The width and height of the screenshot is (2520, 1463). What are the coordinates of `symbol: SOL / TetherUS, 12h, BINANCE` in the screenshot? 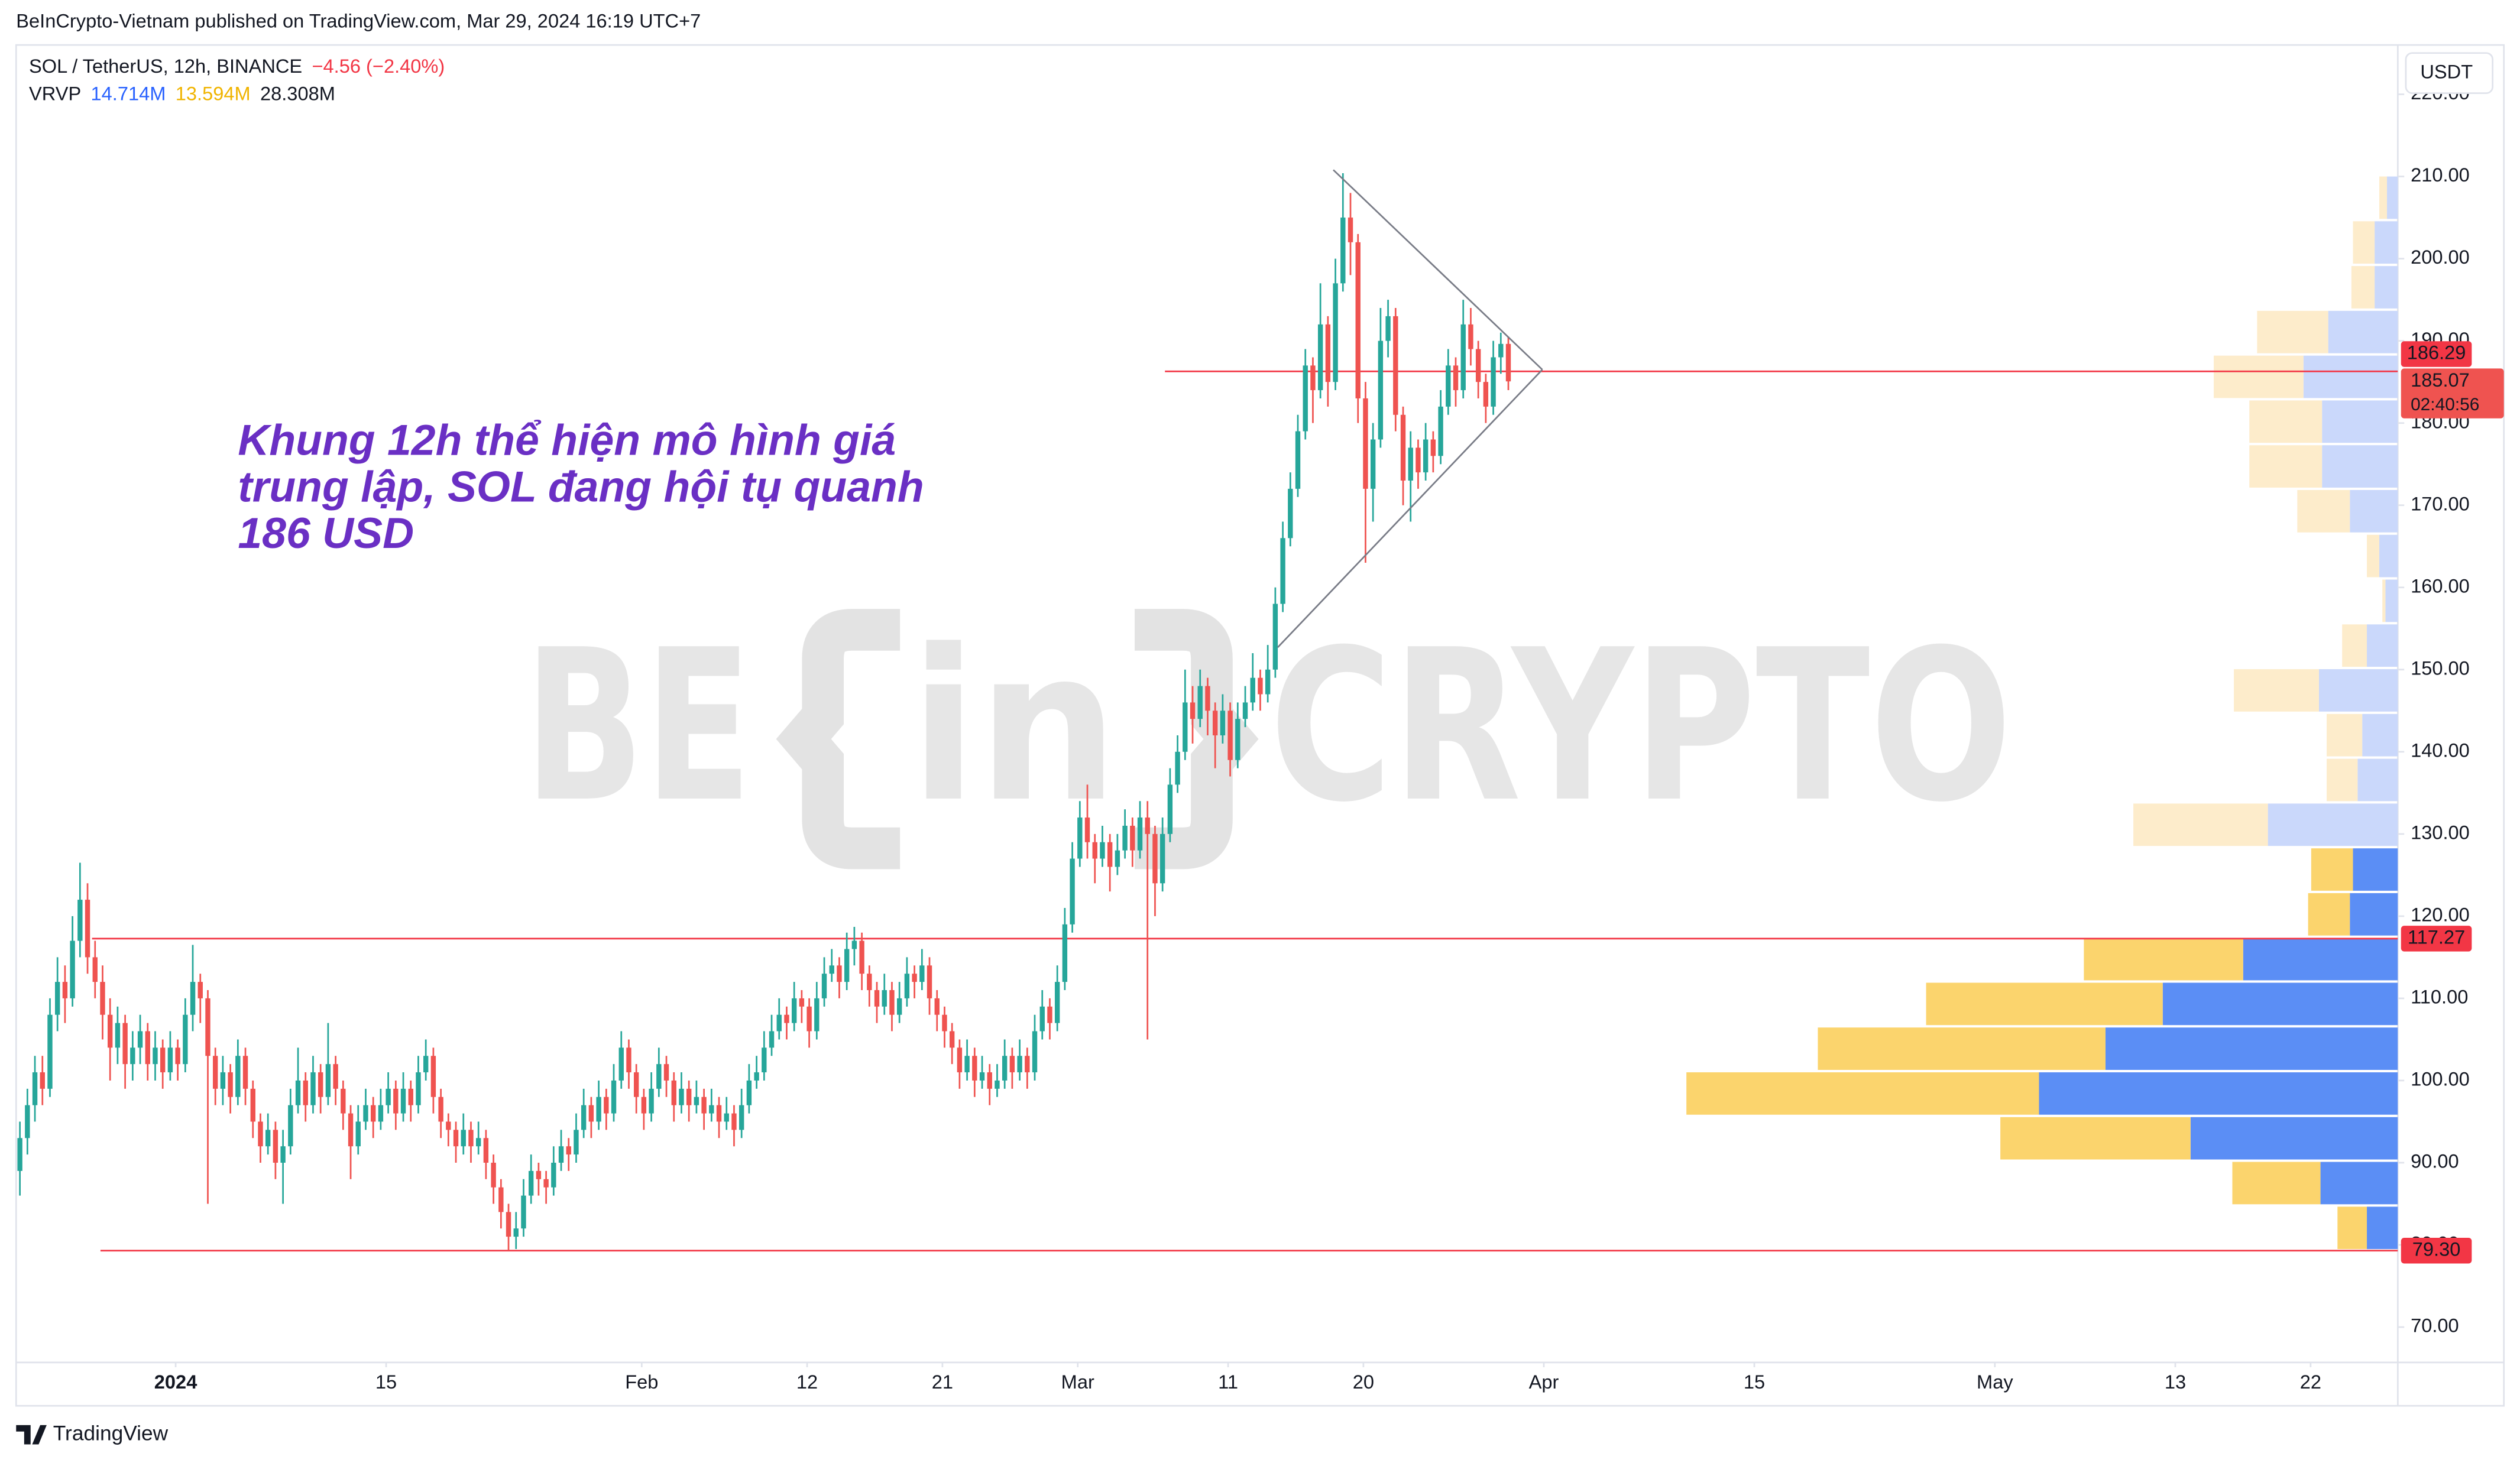 It's located at (165, 66).